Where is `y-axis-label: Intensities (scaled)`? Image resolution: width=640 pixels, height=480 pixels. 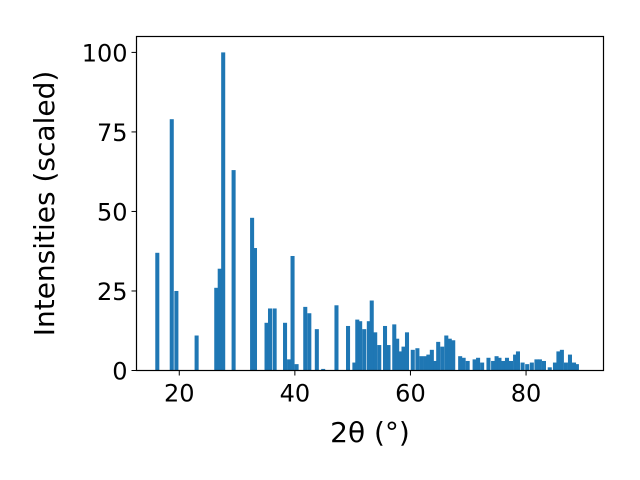 y-axis-label: Intensities (scaled) is located at coordinates (44, 204).